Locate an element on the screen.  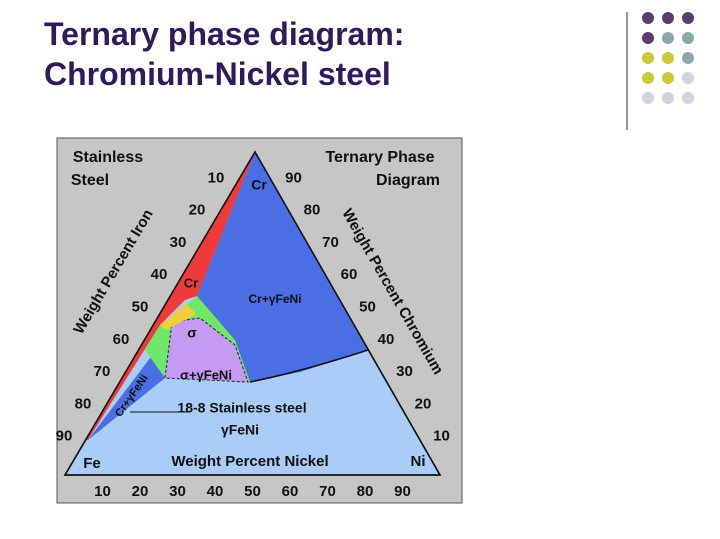
axis-title: Weight Percent Nickel is located at coordinates (249, 461).